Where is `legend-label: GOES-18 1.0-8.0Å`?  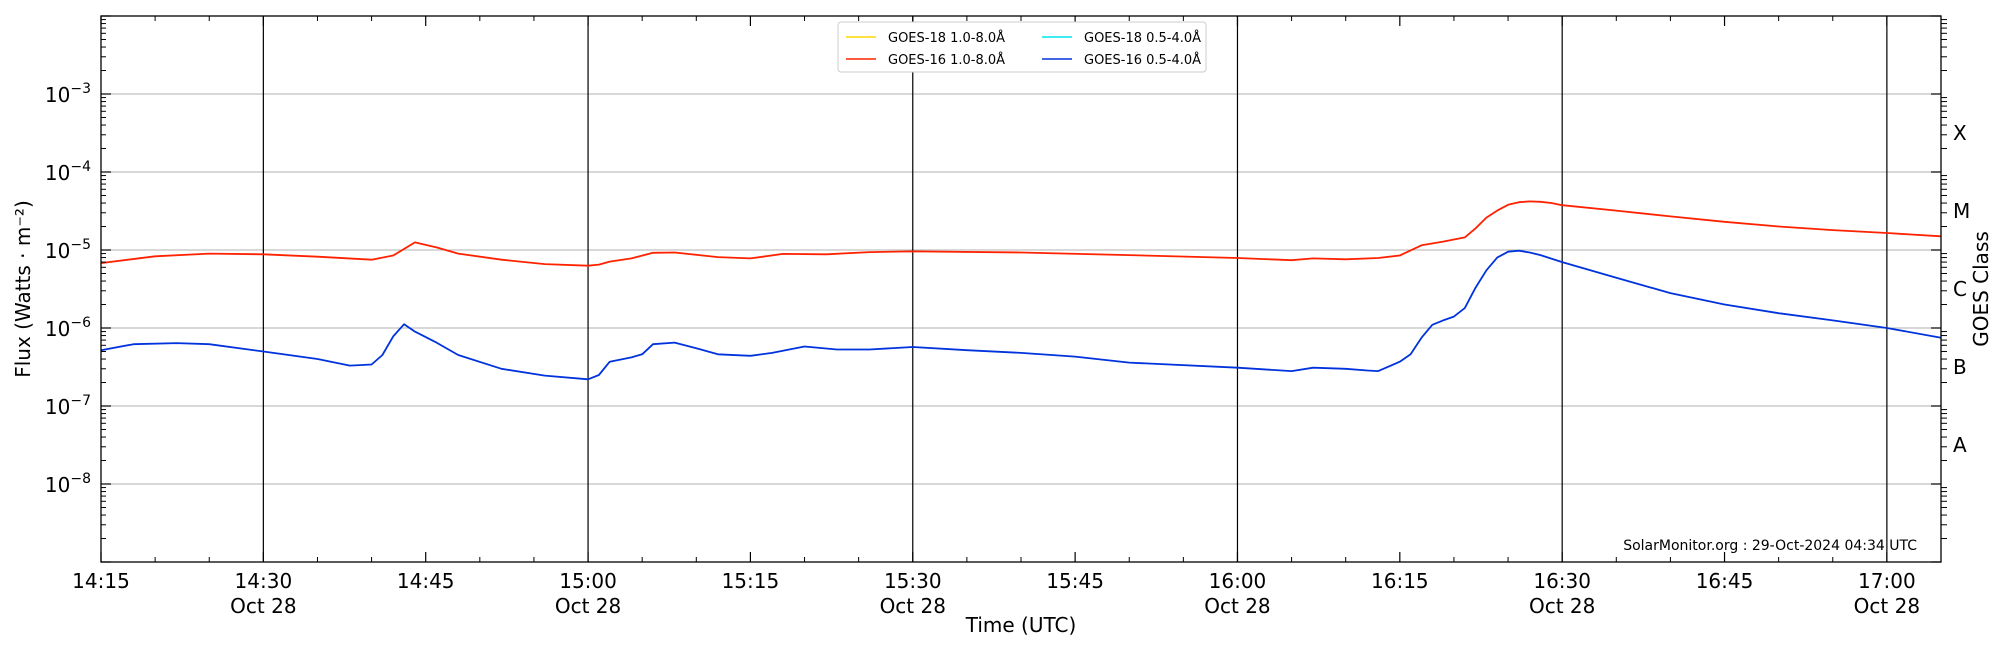
legend-label: GOES-18 1.0-8.0Å is located at coordinates (946, 38).